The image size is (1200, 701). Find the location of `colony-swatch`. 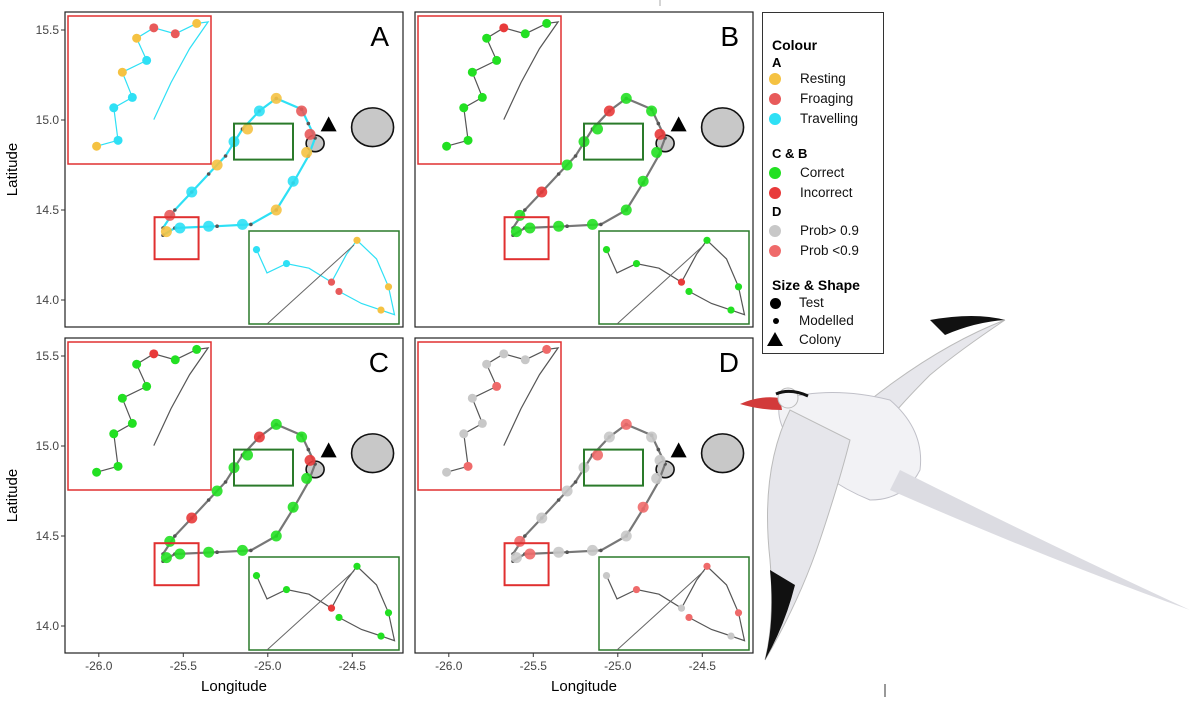

colony-swatch is located at coordinates (775, 339).